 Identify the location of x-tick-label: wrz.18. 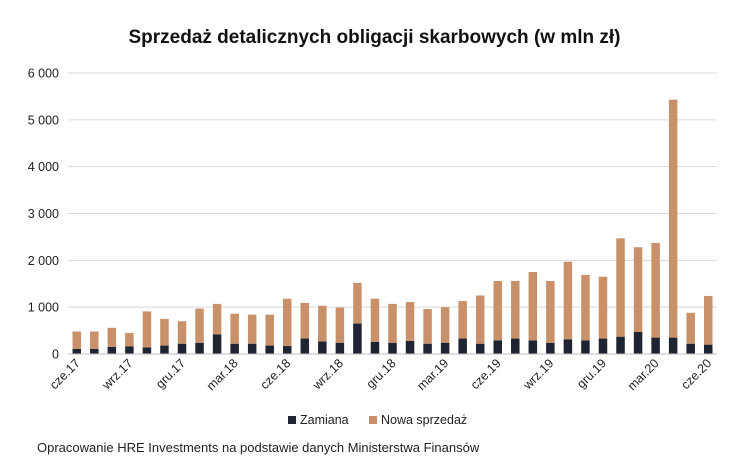
(327, 374).